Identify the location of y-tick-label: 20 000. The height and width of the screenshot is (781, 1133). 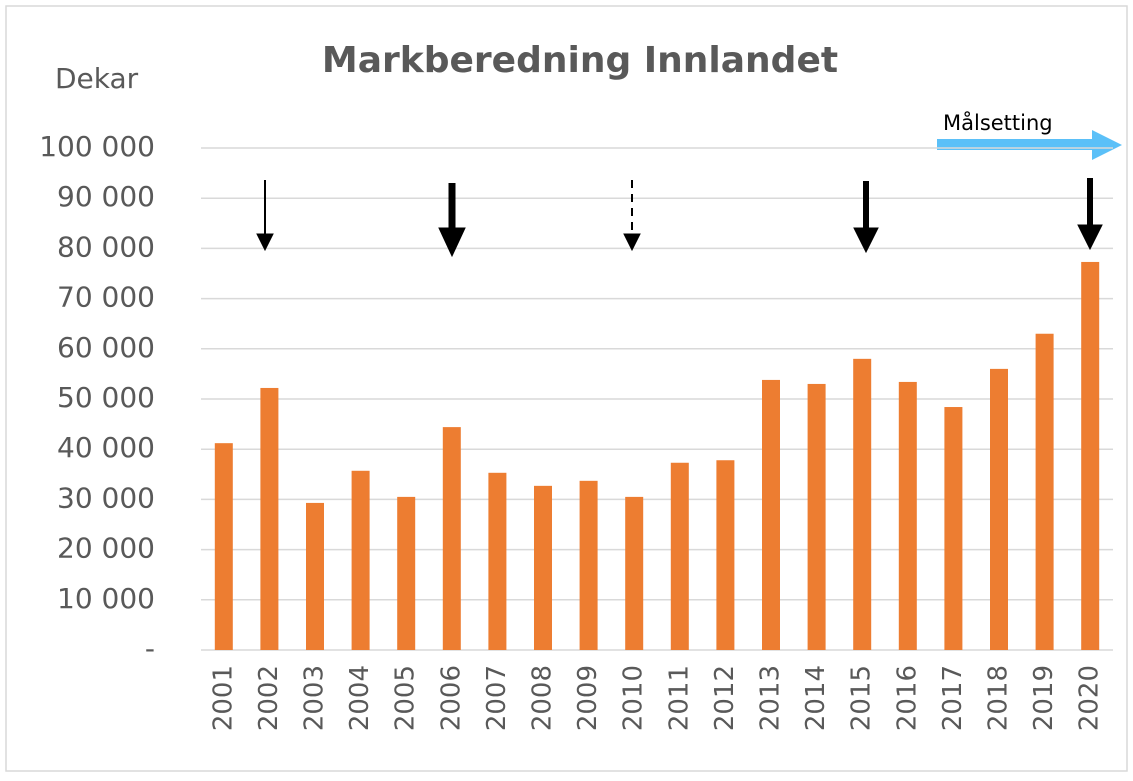
(106, 548).